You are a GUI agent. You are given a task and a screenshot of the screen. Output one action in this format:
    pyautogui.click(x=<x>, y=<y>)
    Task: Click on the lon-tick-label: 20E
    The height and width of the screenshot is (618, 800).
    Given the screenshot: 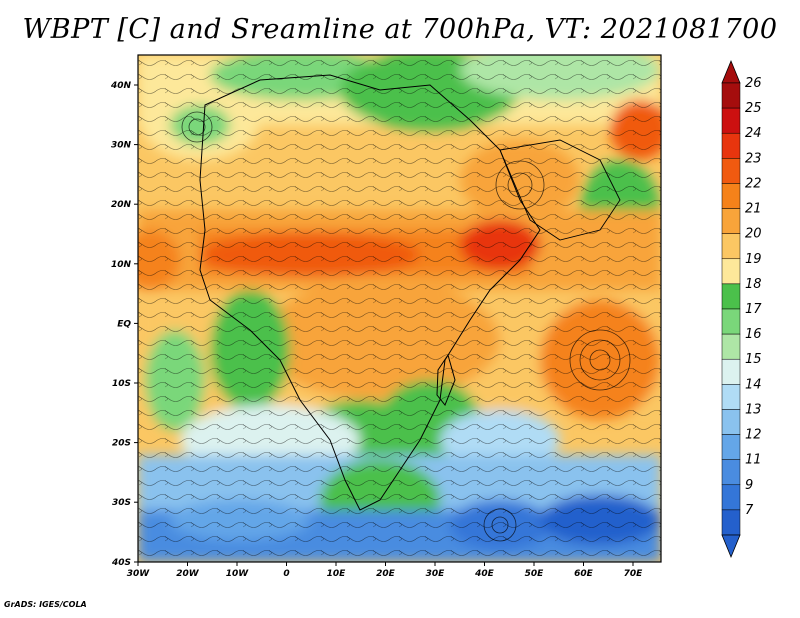 What is the action you would take?
    pyautogui.click(x=386, y=574)
    